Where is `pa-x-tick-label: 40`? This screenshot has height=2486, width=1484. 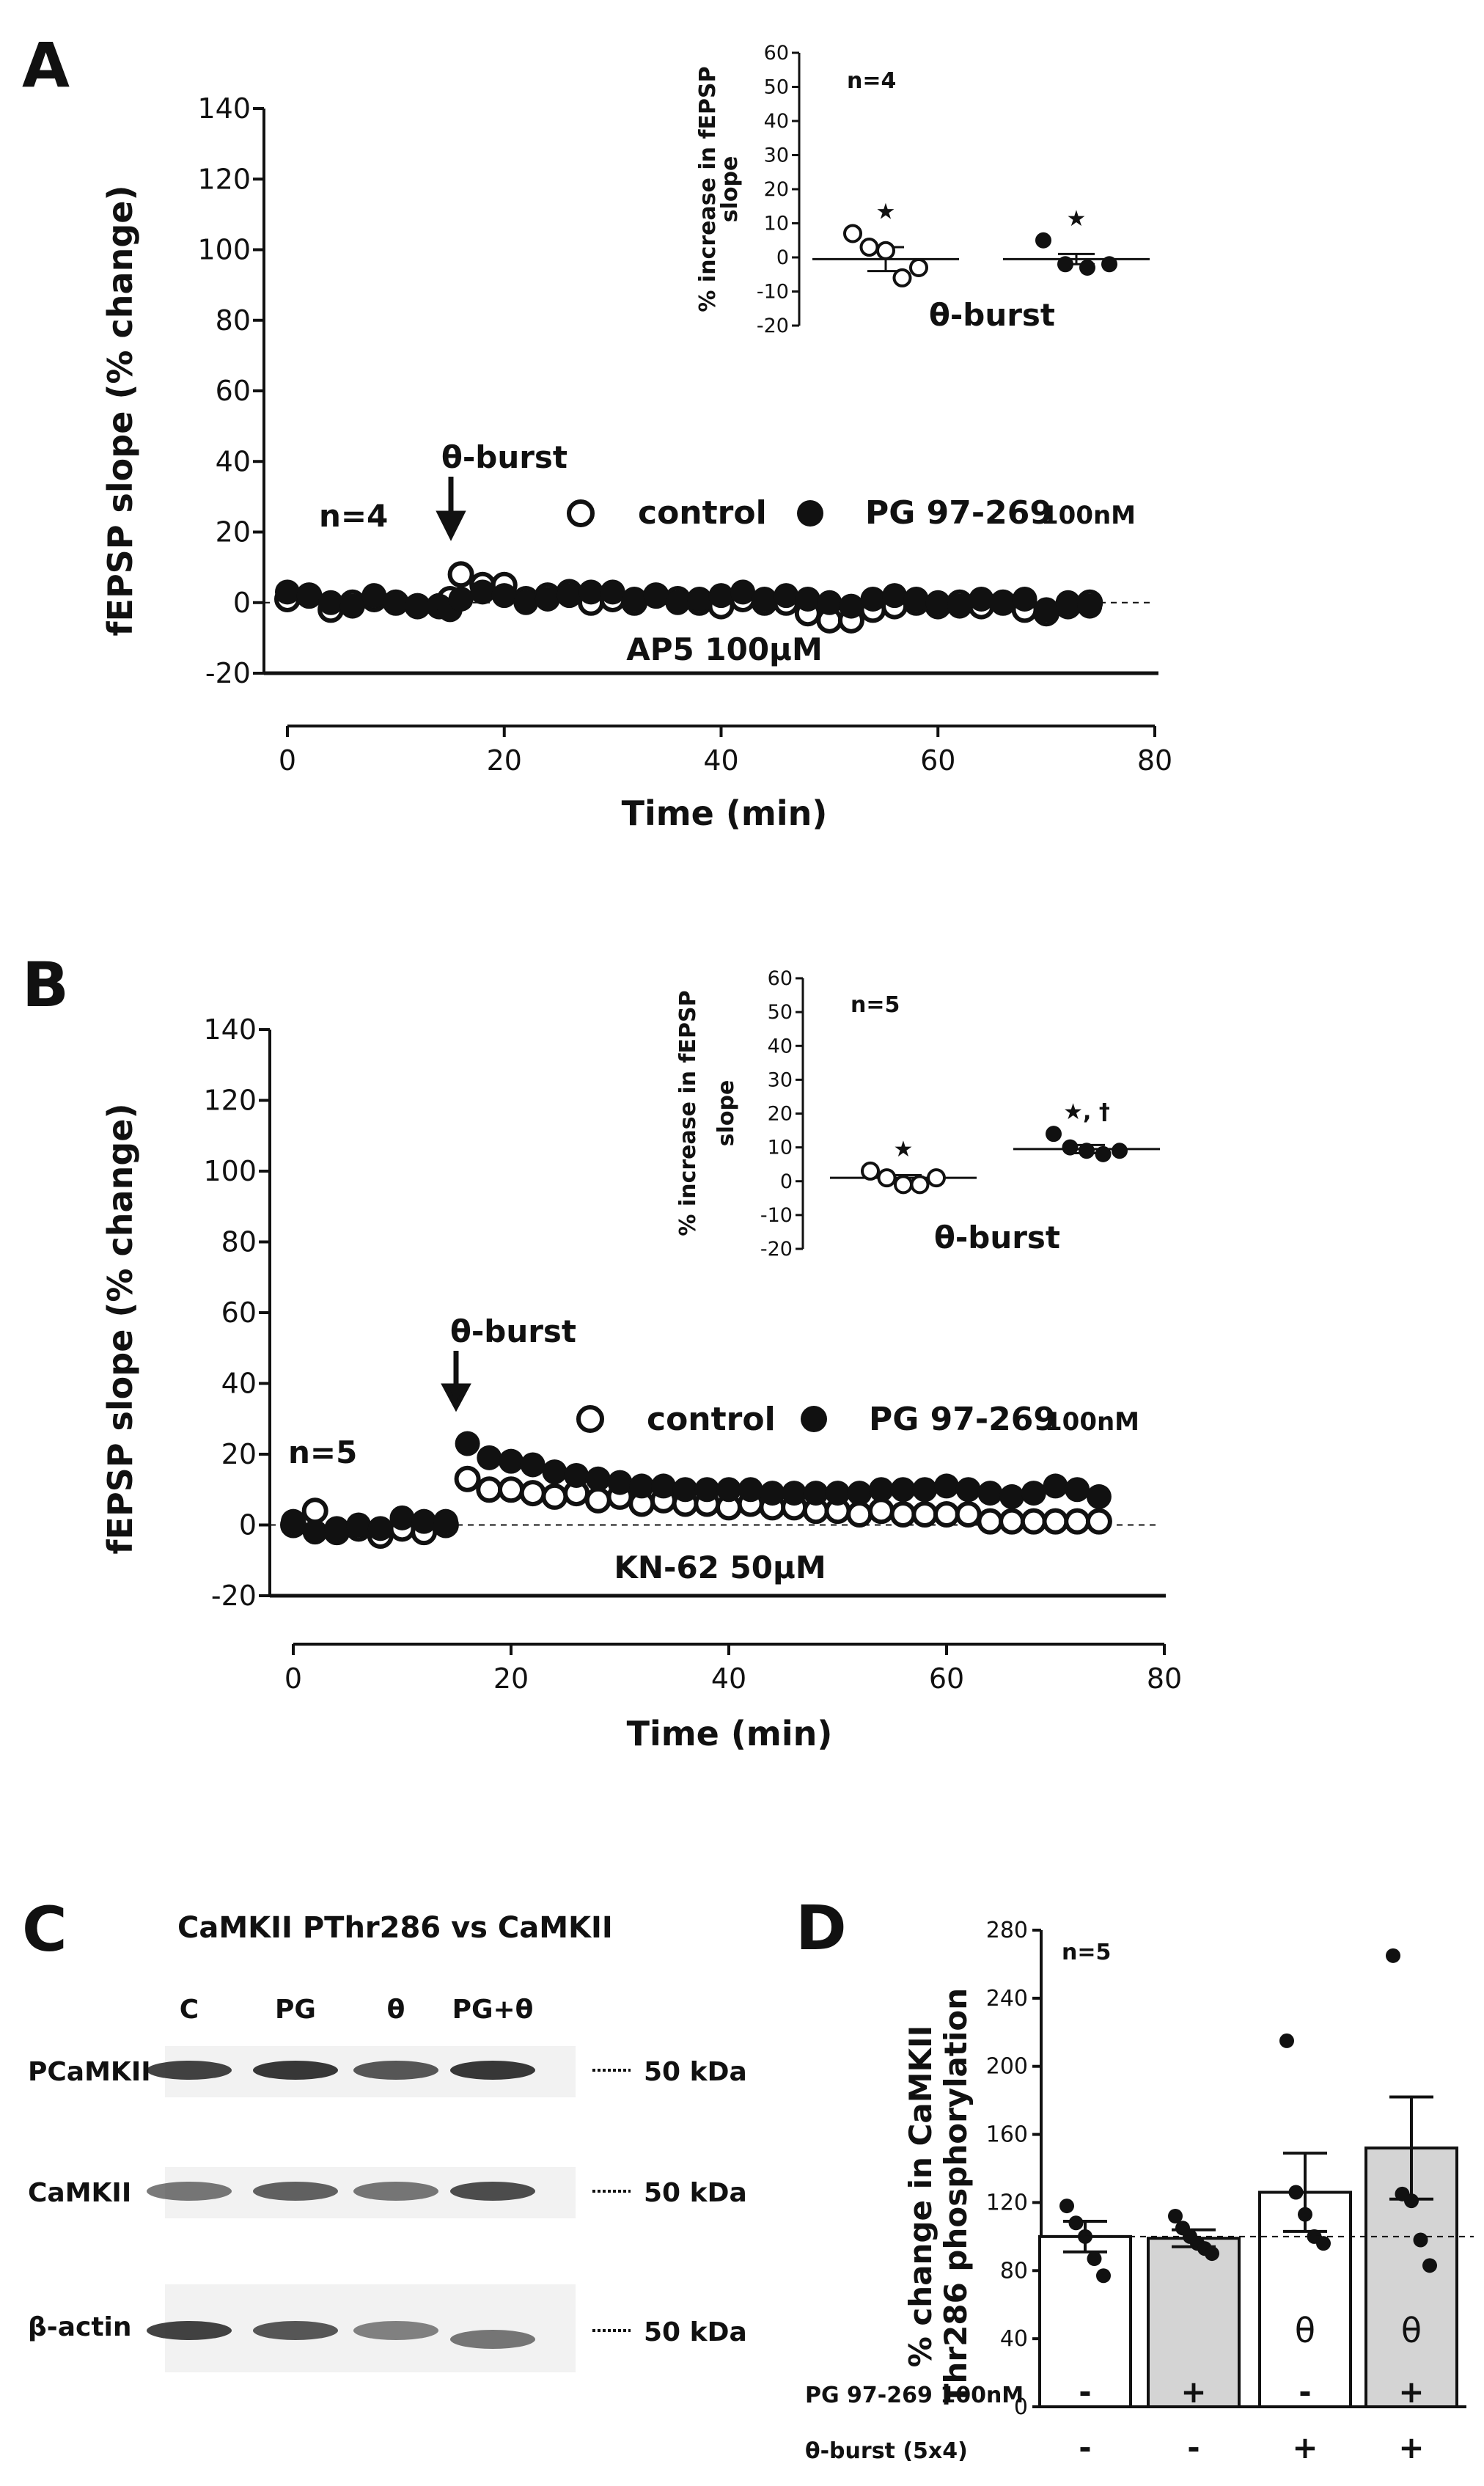 pa-x-tick-label: 40 is located at coordinates (720, 760).